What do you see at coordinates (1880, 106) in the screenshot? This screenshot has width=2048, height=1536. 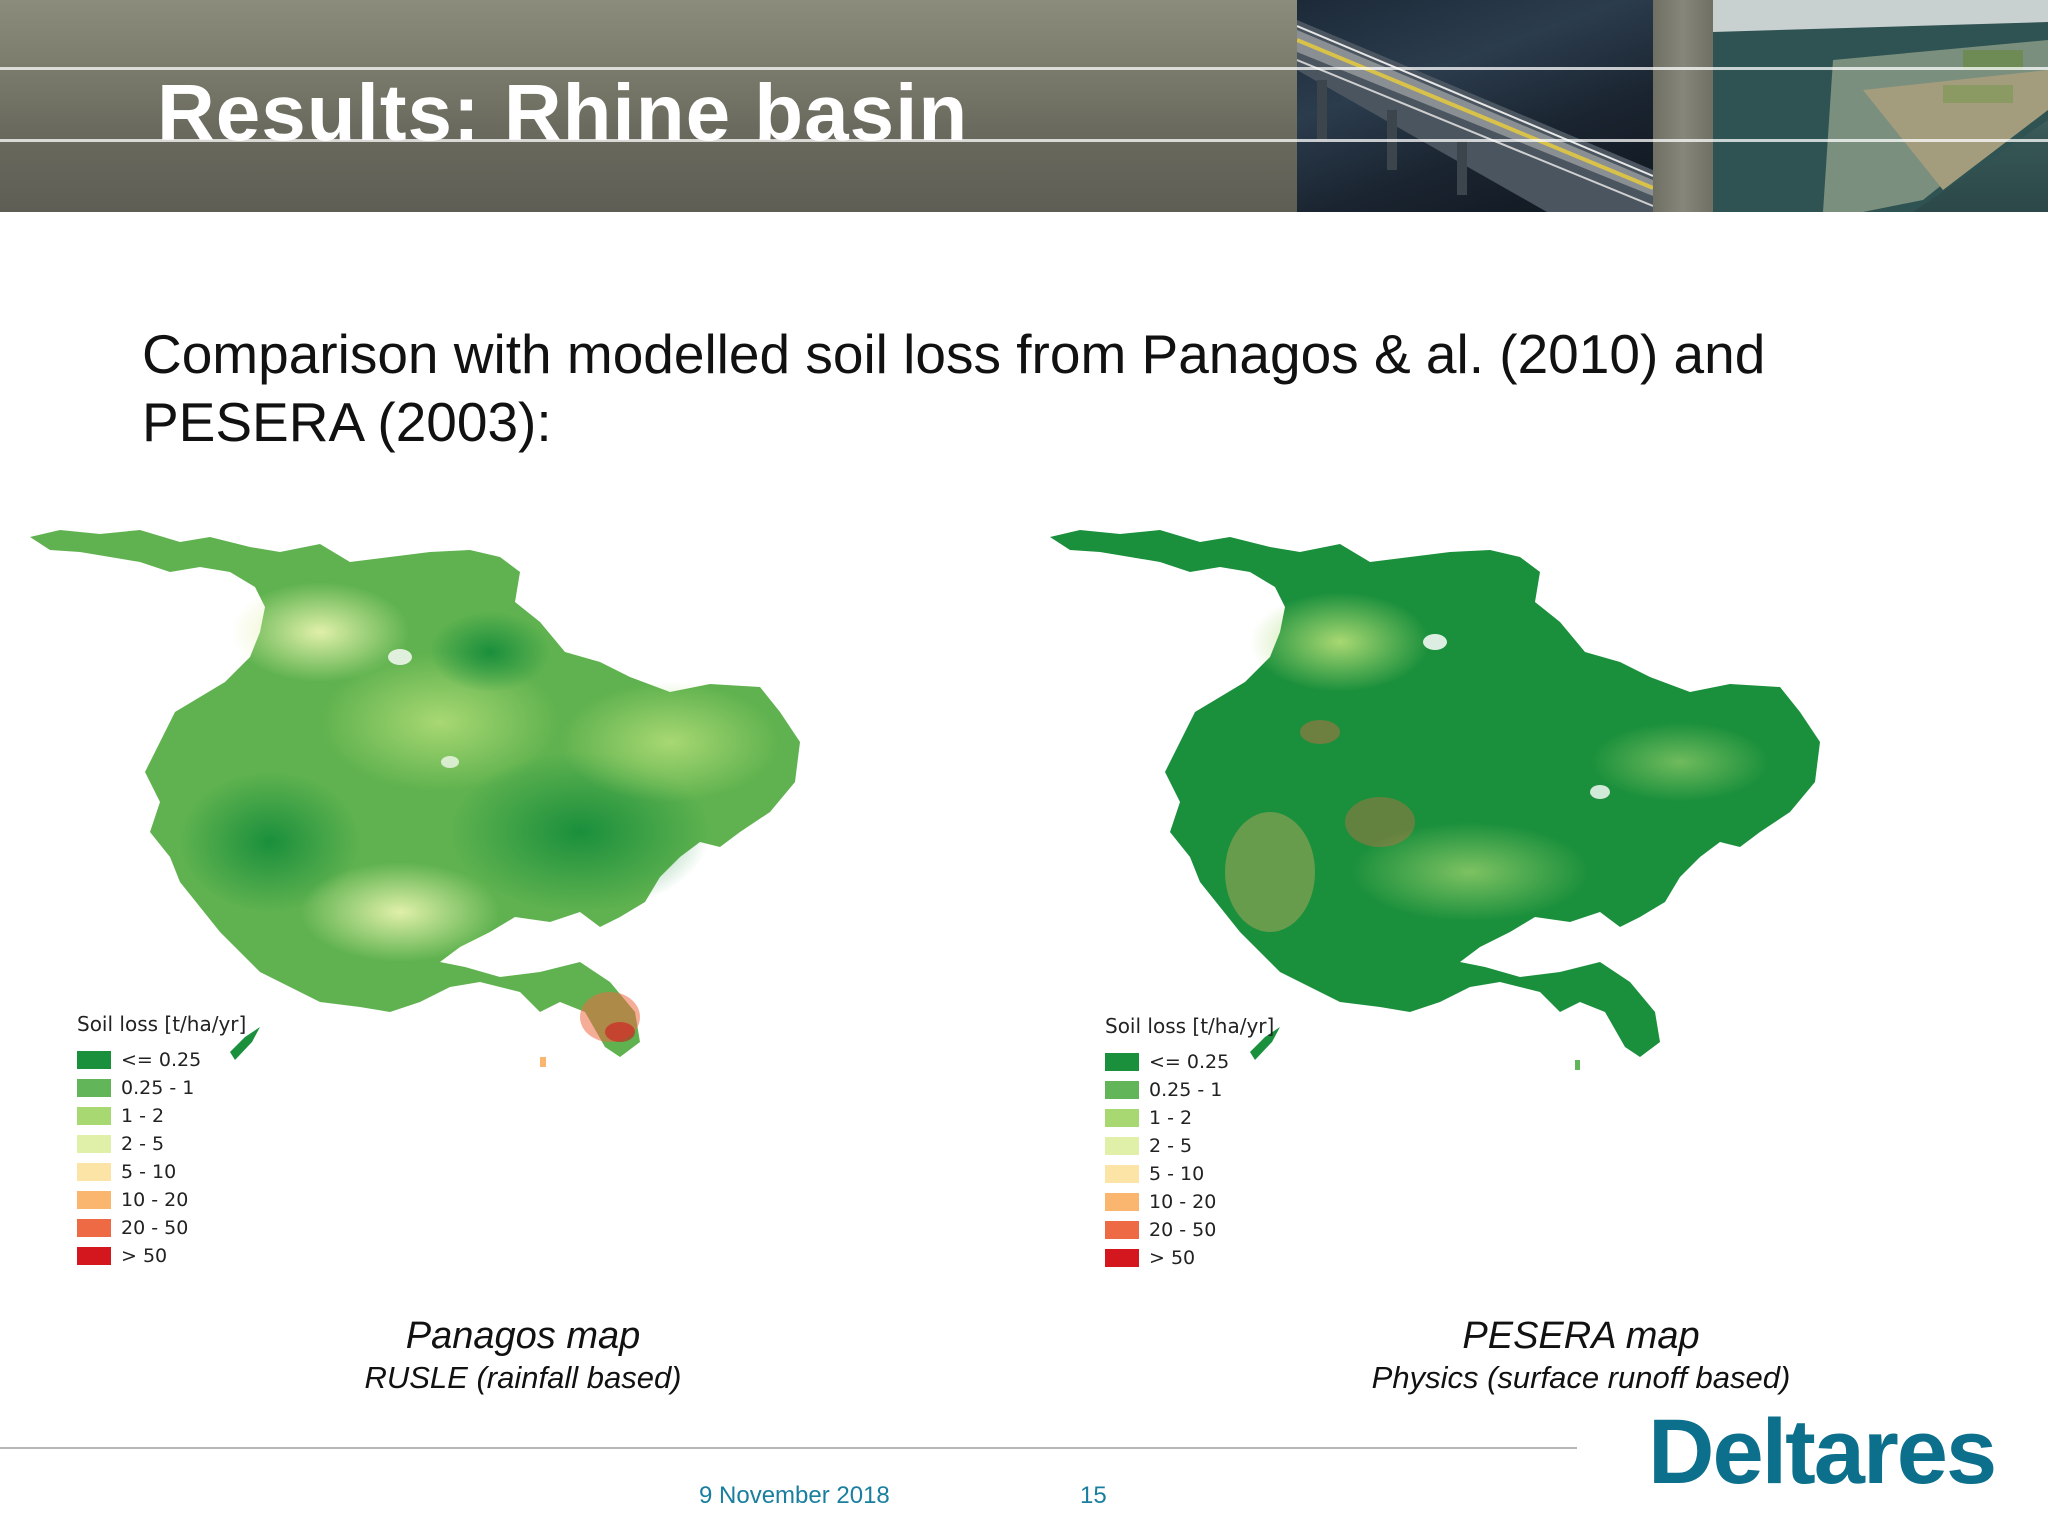 I see `aerial-photo` at bounding box center [1880, 106].